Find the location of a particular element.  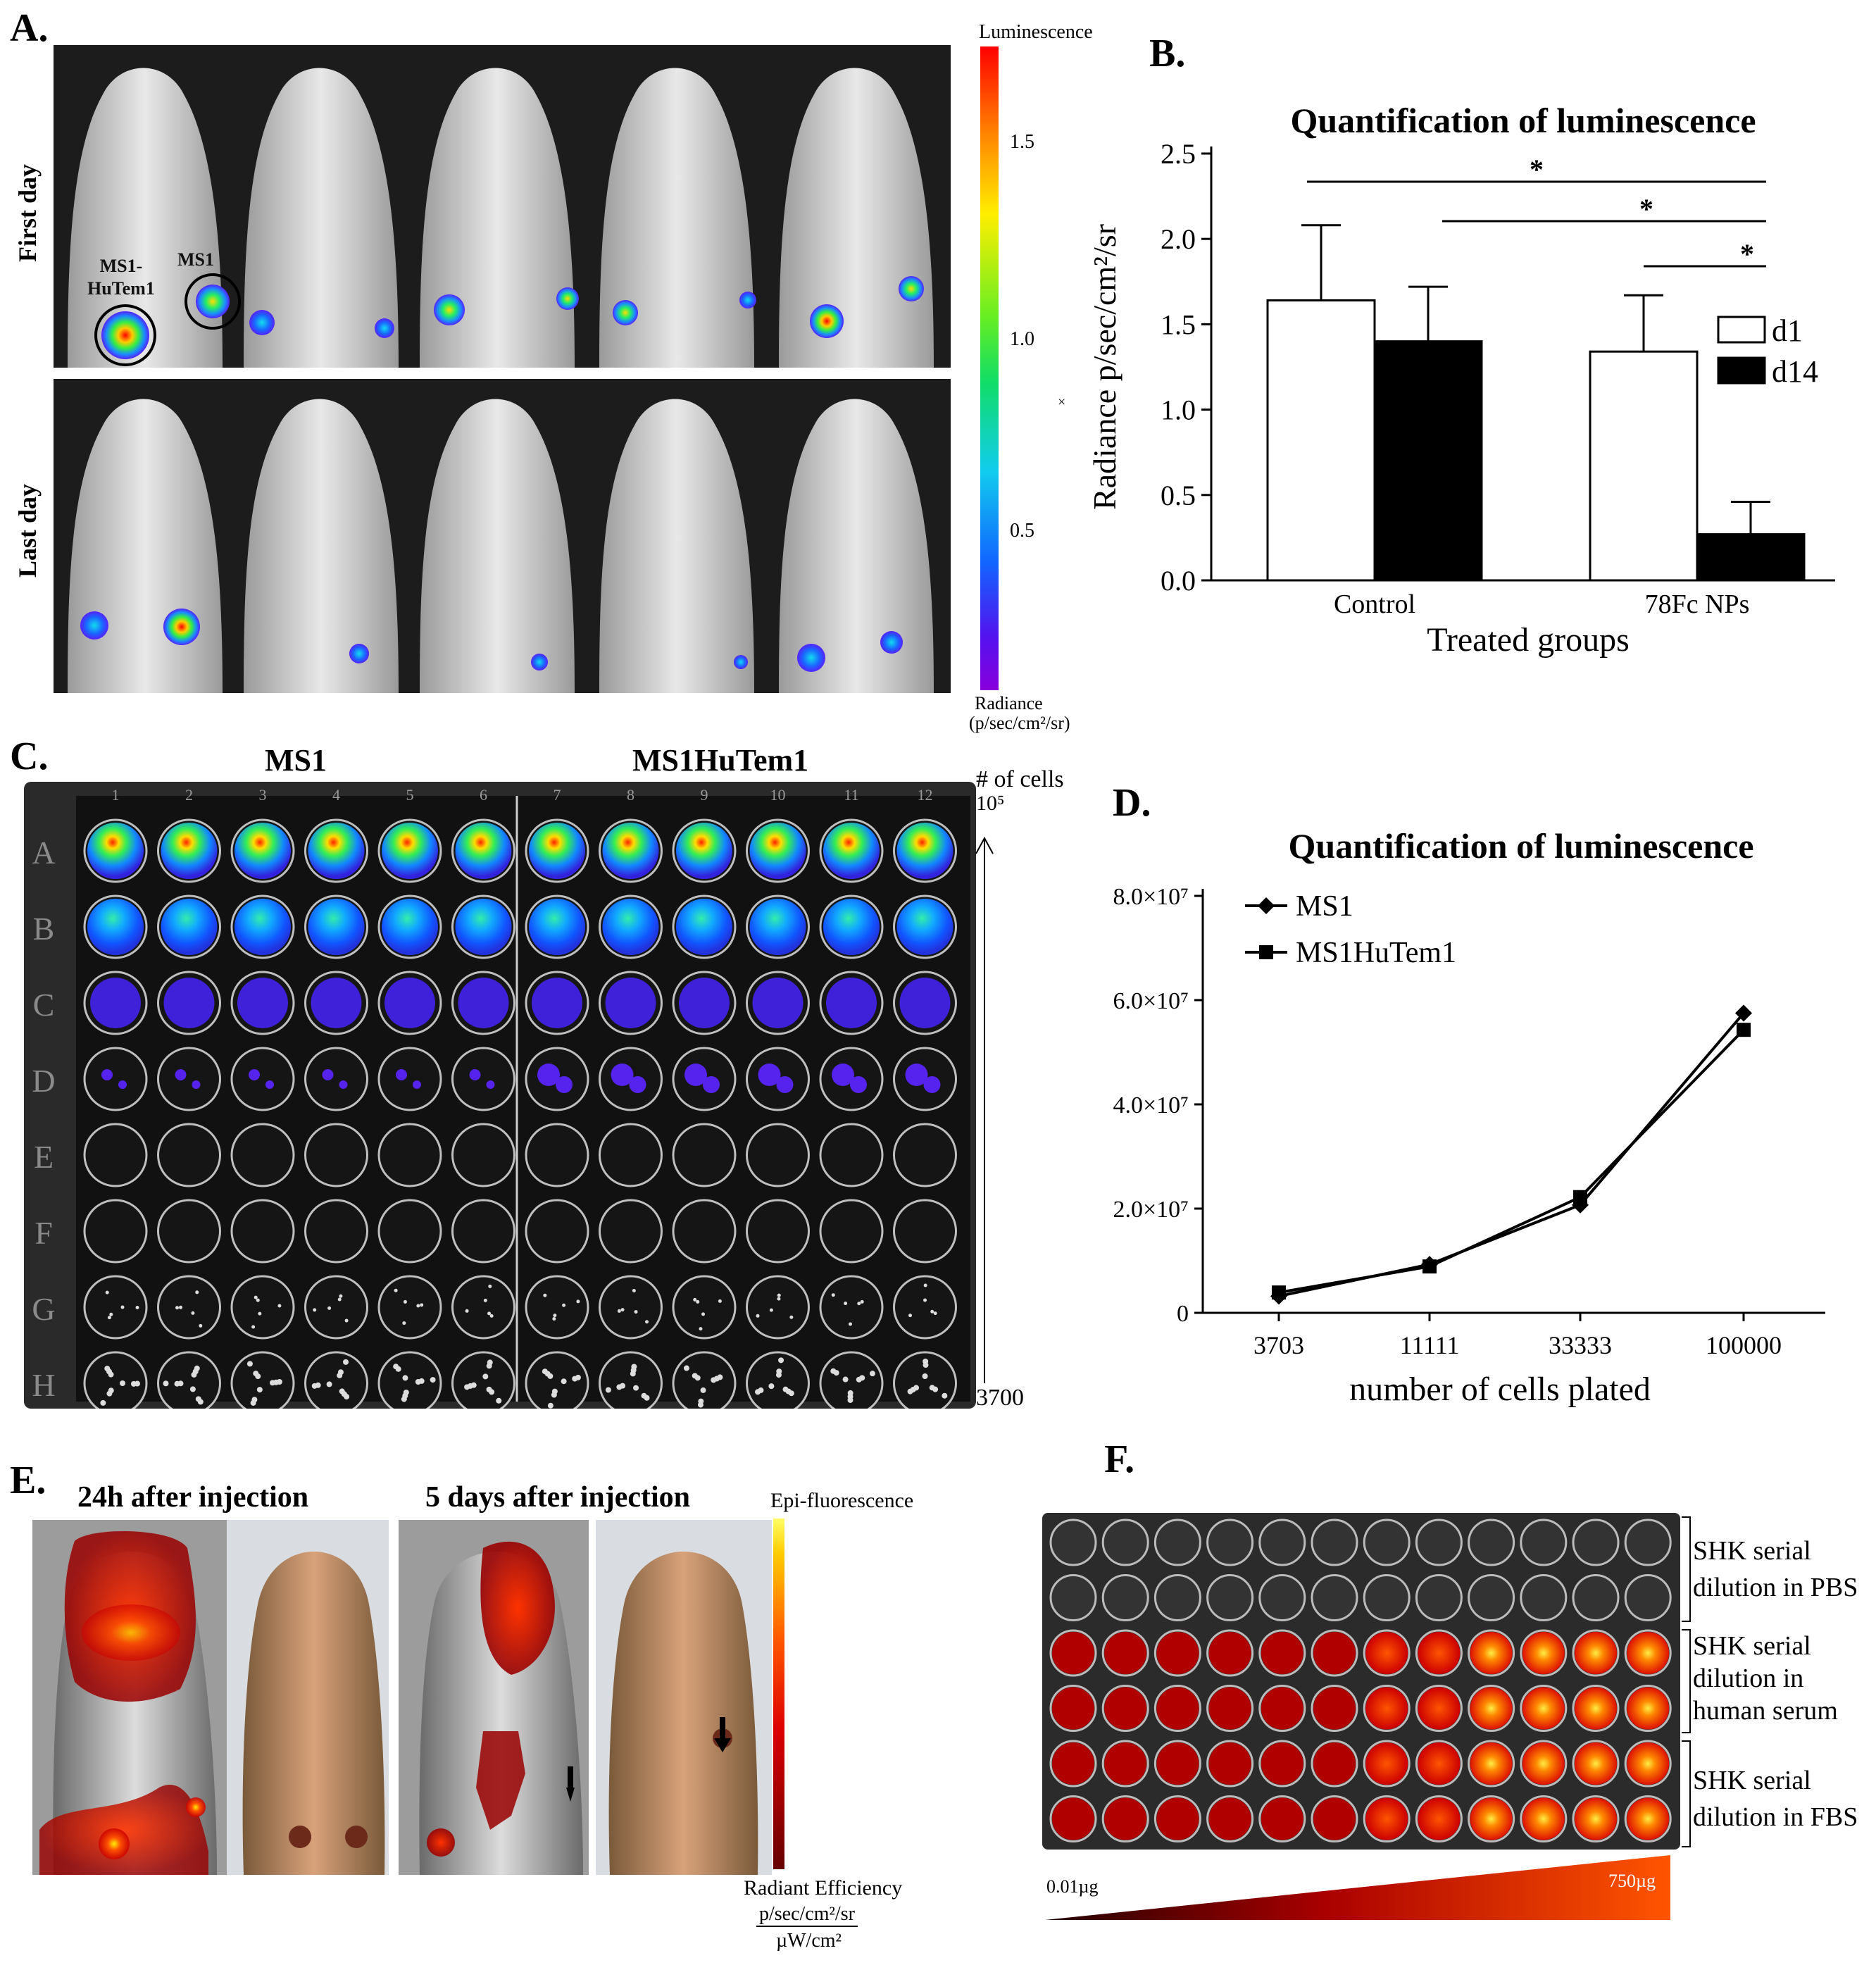

plate-c-row-letter: C is located at coordinates (44, 1005).